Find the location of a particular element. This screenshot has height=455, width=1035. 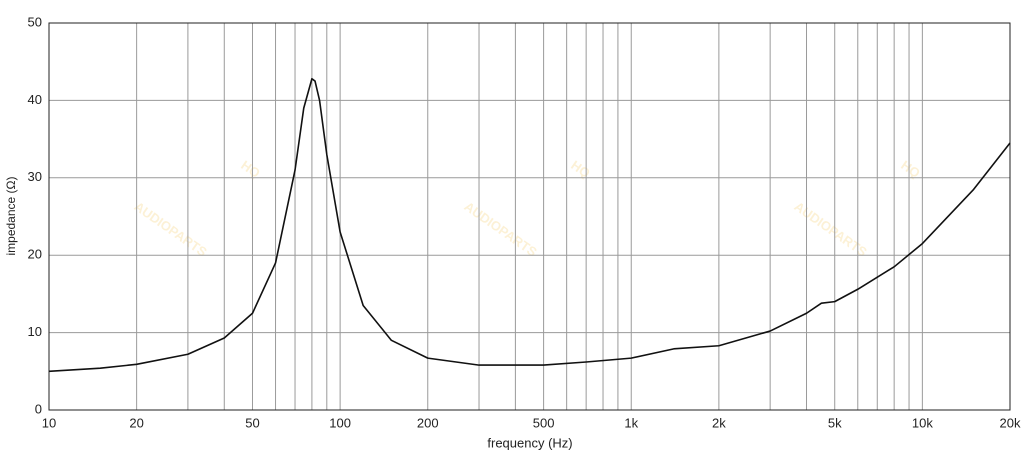

x-tick-label: 50 is located at coordinates (252, 422).